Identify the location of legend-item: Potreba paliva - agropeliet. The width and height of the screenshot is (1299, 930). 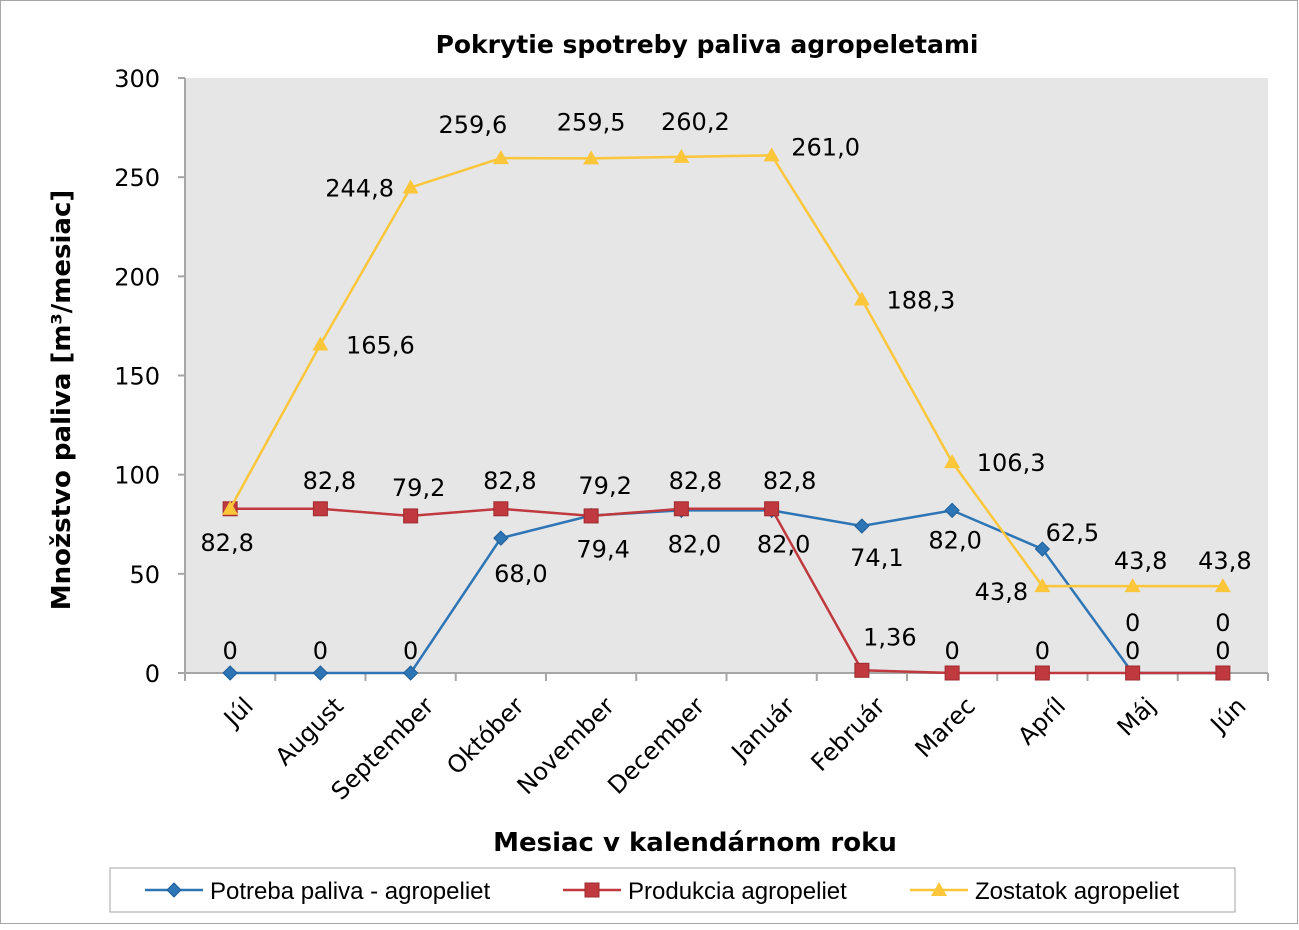
(318, 891).